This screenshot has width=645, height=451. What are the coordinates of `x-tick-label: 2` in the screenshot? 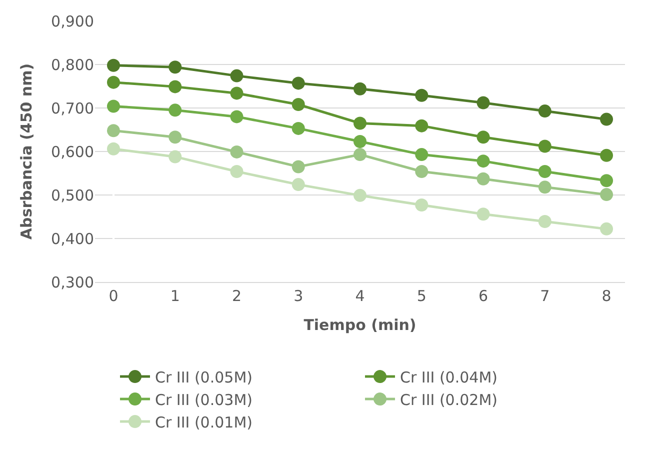 It's located at (237, 296).